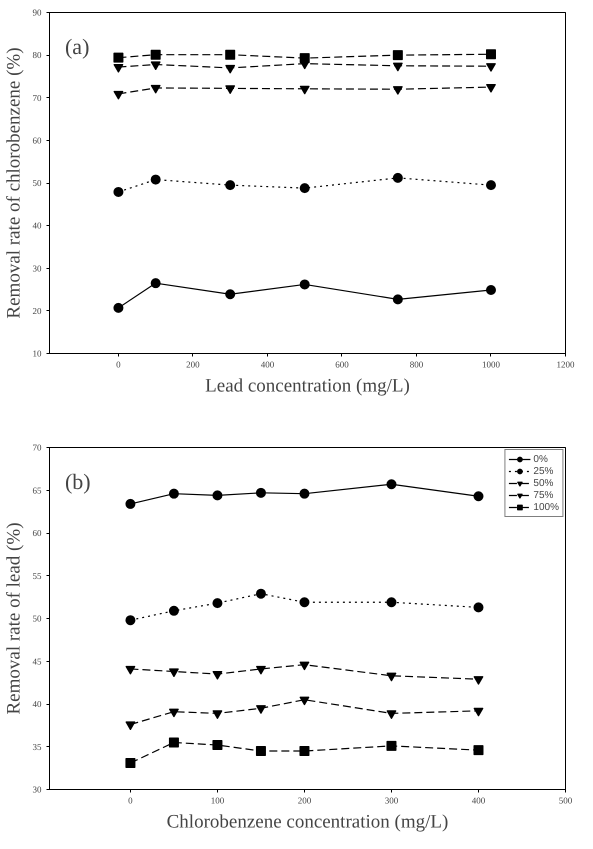  What do you see at coordinates (391, 801) in the screenshot?
I see `x-tick-label: 300` at bounding box center [391, 801].